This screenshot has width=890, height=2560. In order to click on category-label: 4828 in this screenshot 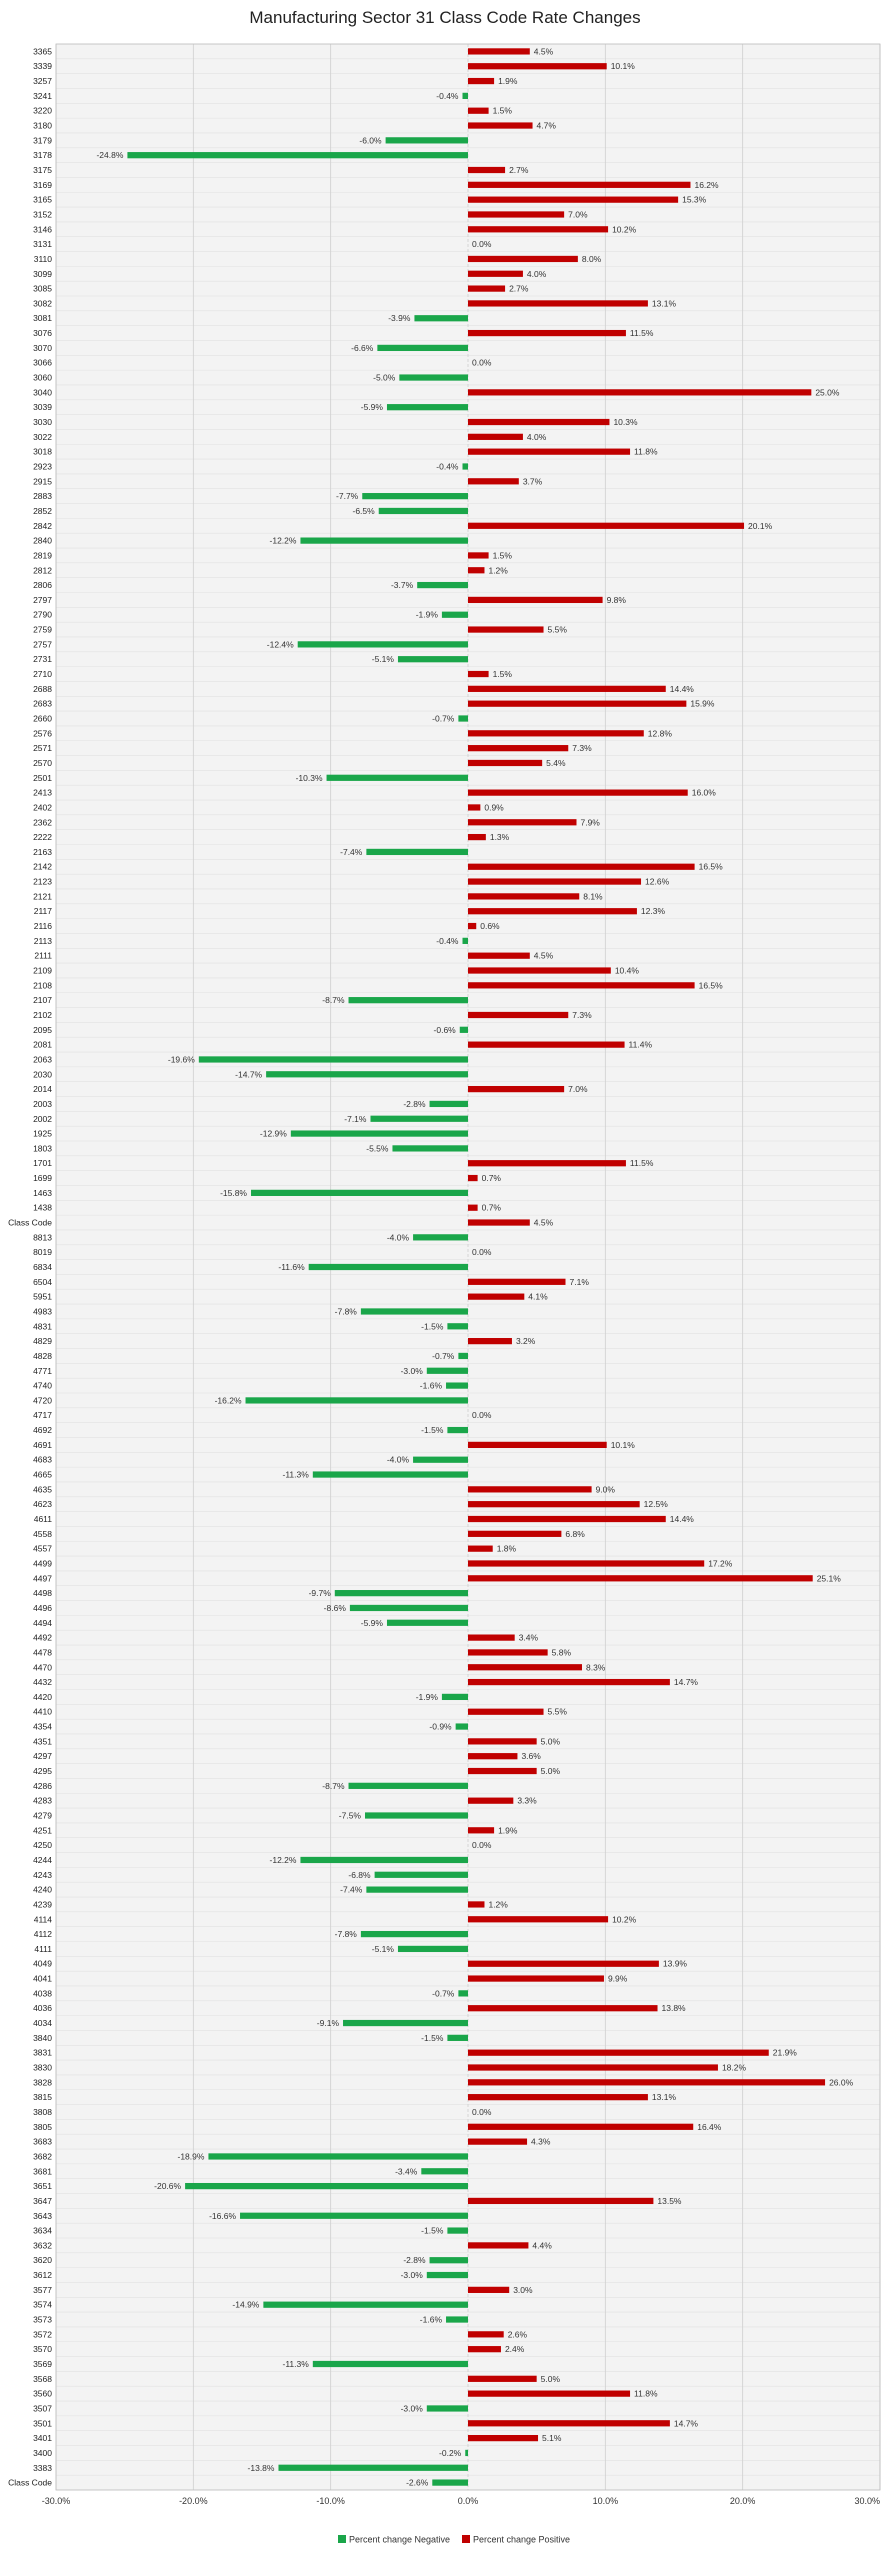, I will do `click(42, 1356)`.